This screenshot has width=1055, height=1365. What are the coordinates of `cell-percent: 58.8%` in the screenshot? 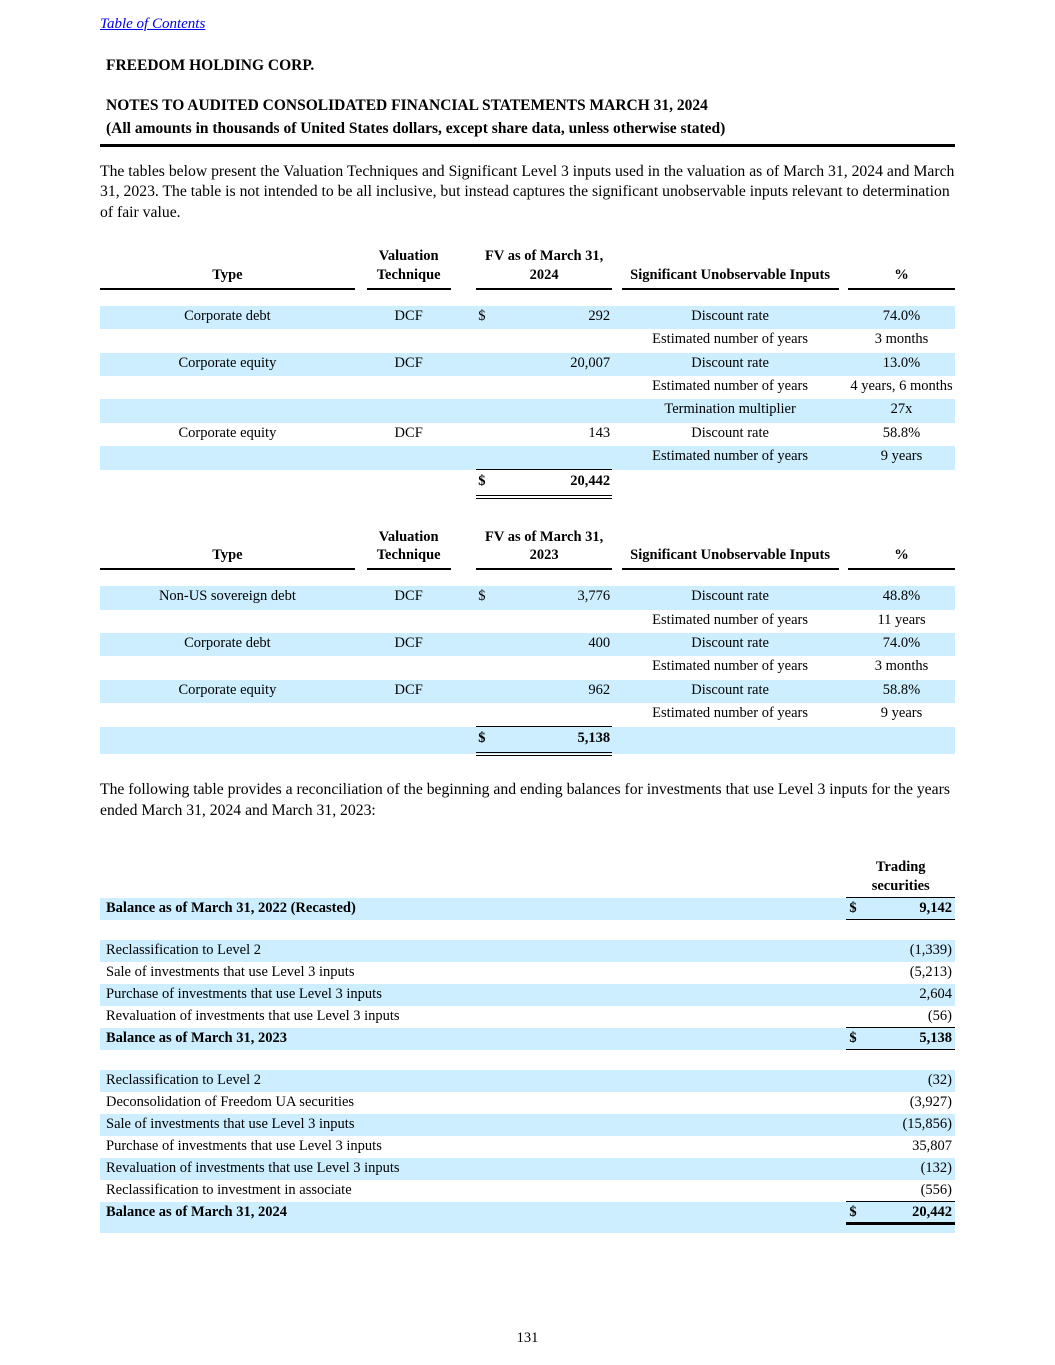 It's located at (901, 432).